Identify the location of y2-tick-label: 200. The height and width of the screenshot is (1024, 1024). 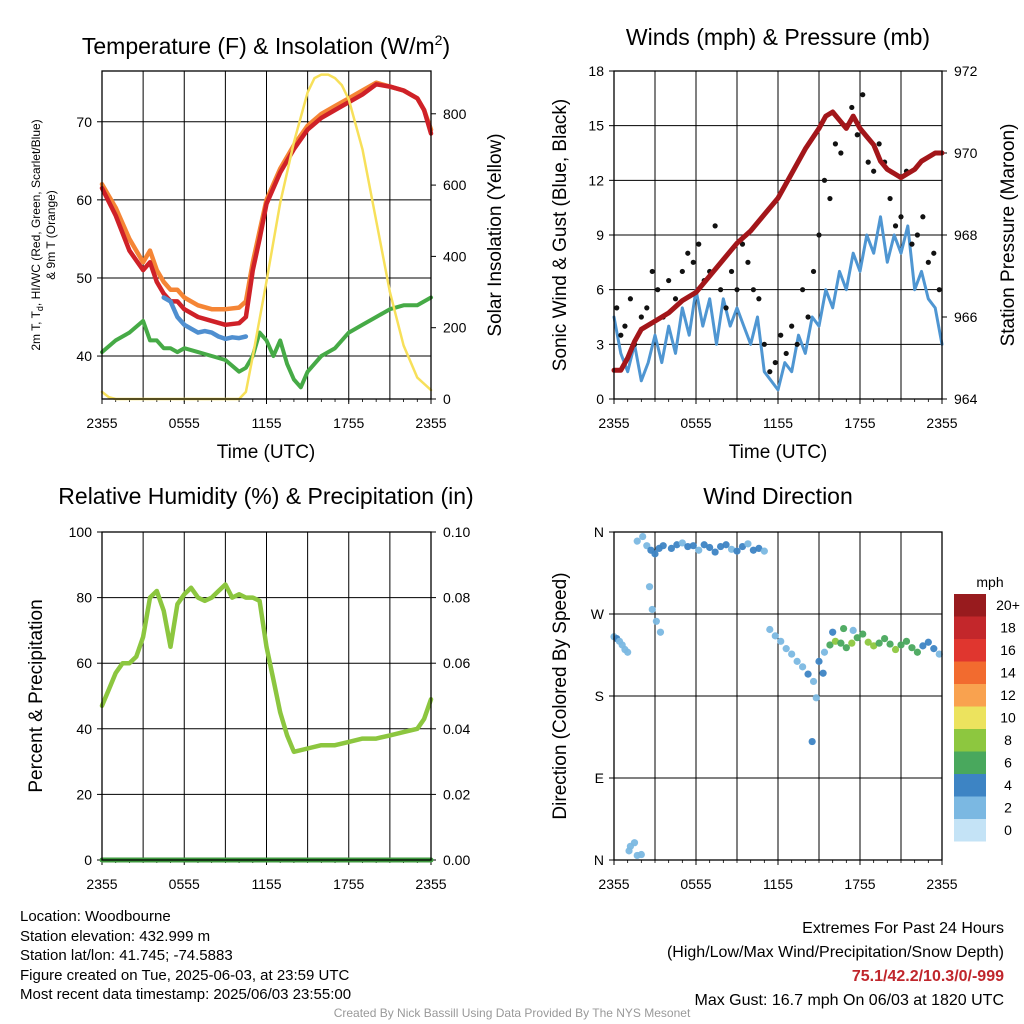
(455, 328).